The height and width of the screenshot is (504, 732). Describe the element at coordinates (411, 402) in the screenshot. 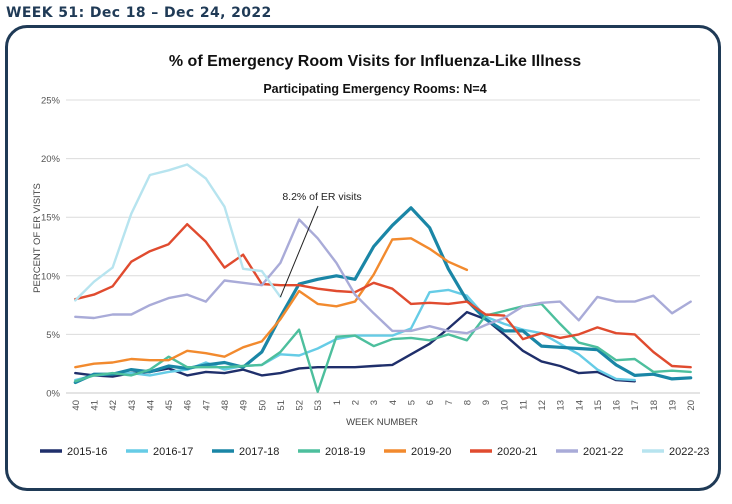

I see `x-tick-label: 5` at that location.